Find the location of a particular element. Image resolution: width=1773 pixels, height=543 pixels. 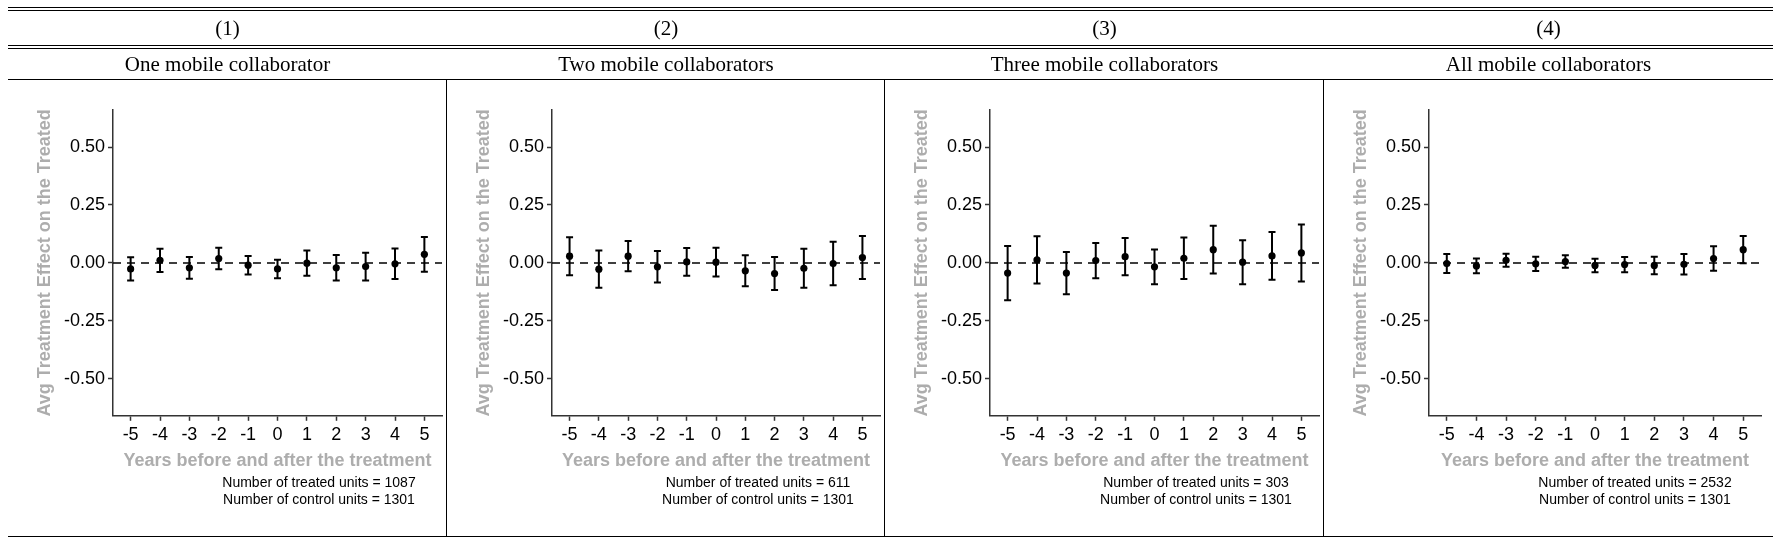

chart-subtitle: One mobile collaborator is located at coordinates (227, 64).